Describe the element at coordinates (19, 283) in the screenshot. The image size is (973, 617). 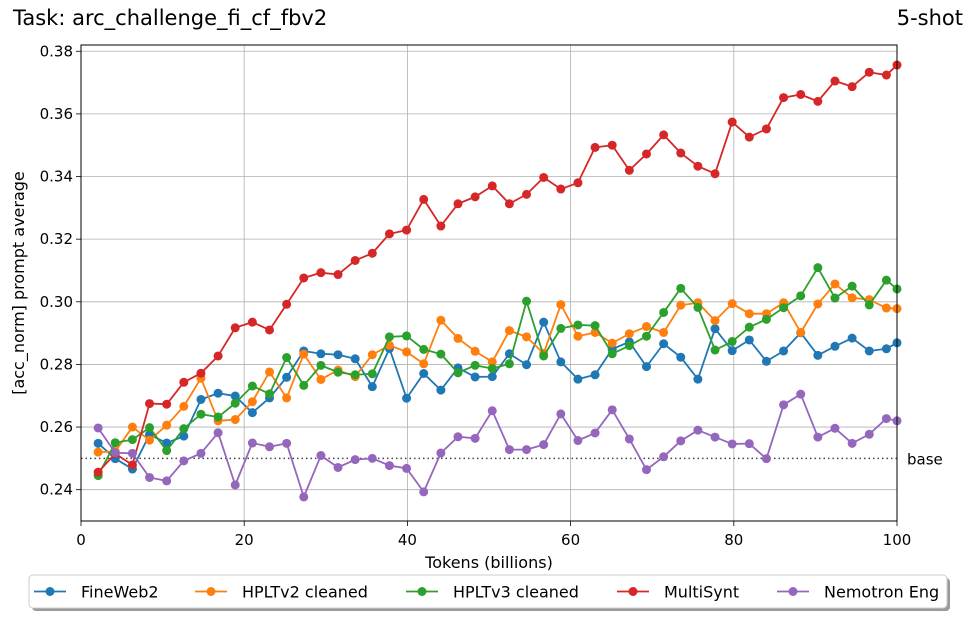
I see `y-axis-label: [acc_norm] prompt average` at that location.